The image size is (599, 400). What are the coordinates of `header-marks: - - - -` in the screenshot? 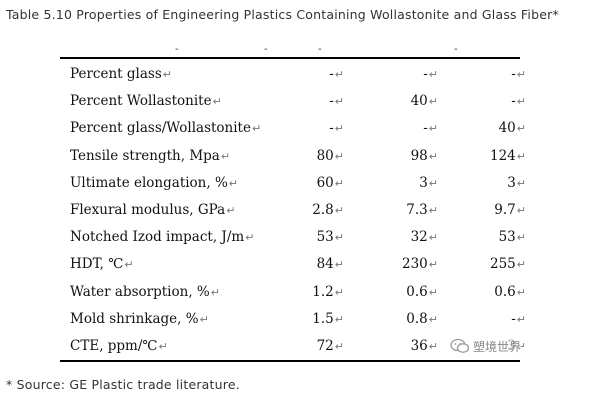 It's located at (290, 49).